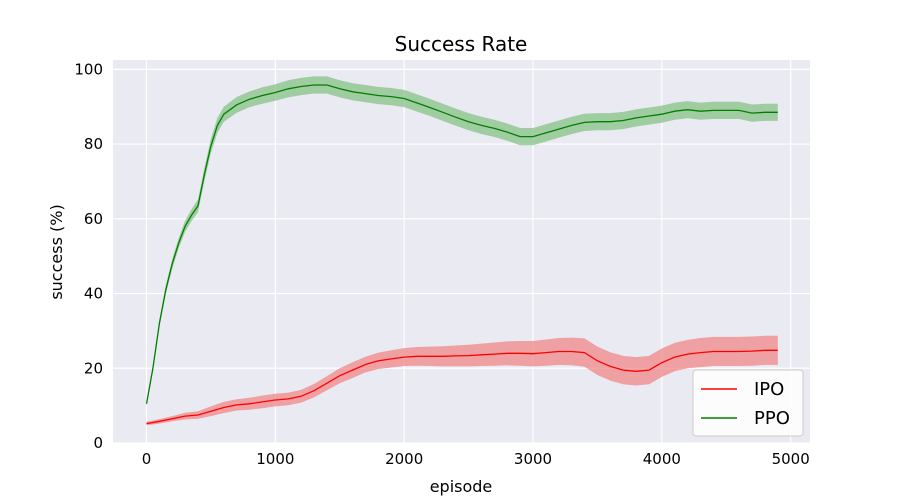 The width and height of the screenshot is (900, 500). What do you see at coordinates (93, 144) in the screenshot?
I see `y-tick-label: 80` at bounding box center [93, 144].